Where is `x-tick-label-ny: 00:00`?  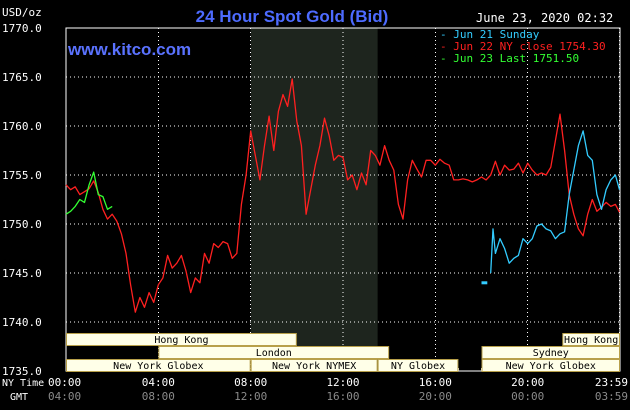 x-tick-label-ny: 00:00 is located at coordinates (64, 382).